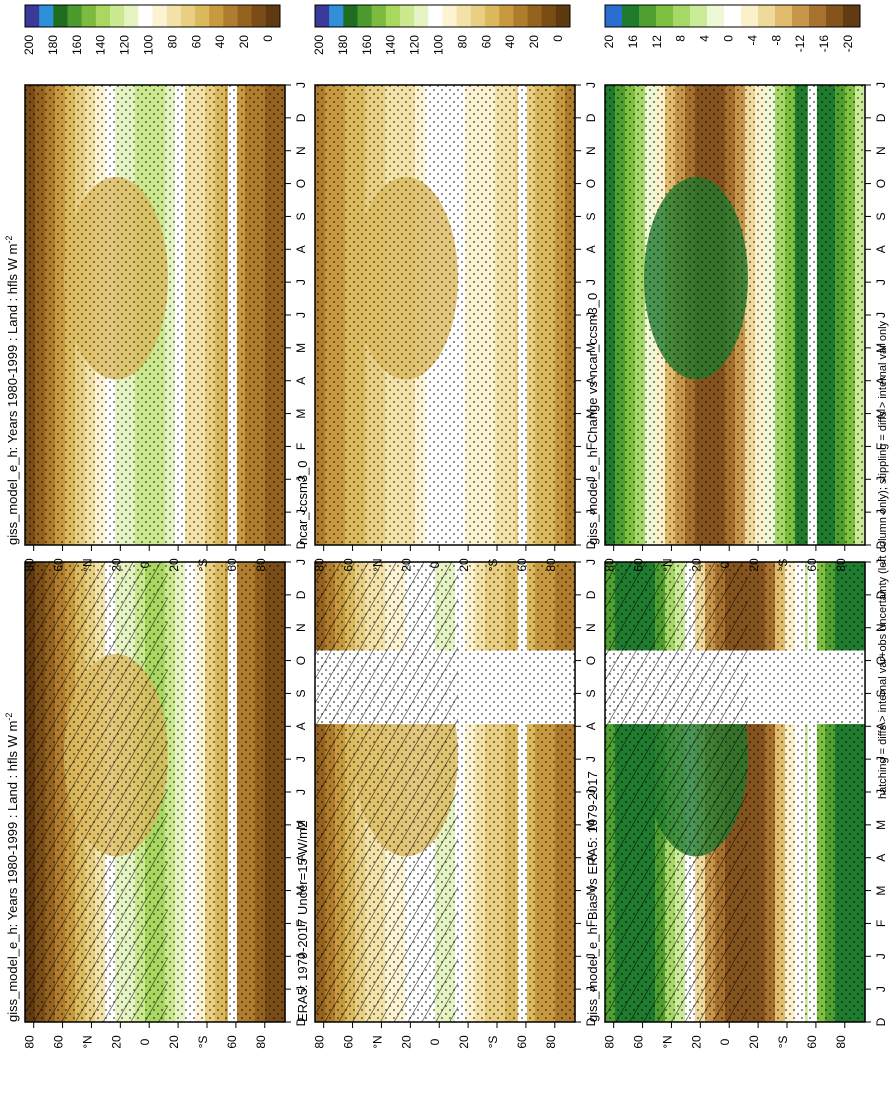 The width and height of the screenshot is (895, 1102). What do you see at coordinates (881, 446) in the screenshot?
I see `month-tick-label: F` at bounding box center [881, 446].